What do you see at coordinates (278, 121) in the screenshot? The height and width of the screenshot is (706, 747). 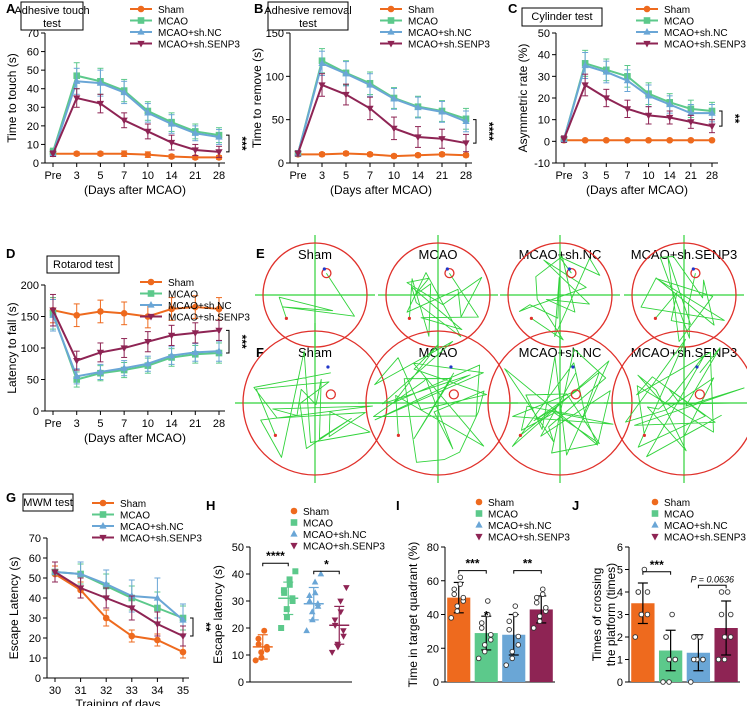 I see `y-tick-label: 50` at bounding box center [278, 121].